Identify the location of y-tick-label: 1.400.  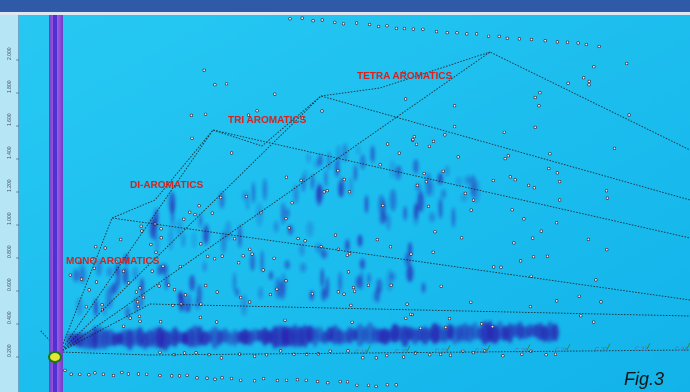
(10, 152).